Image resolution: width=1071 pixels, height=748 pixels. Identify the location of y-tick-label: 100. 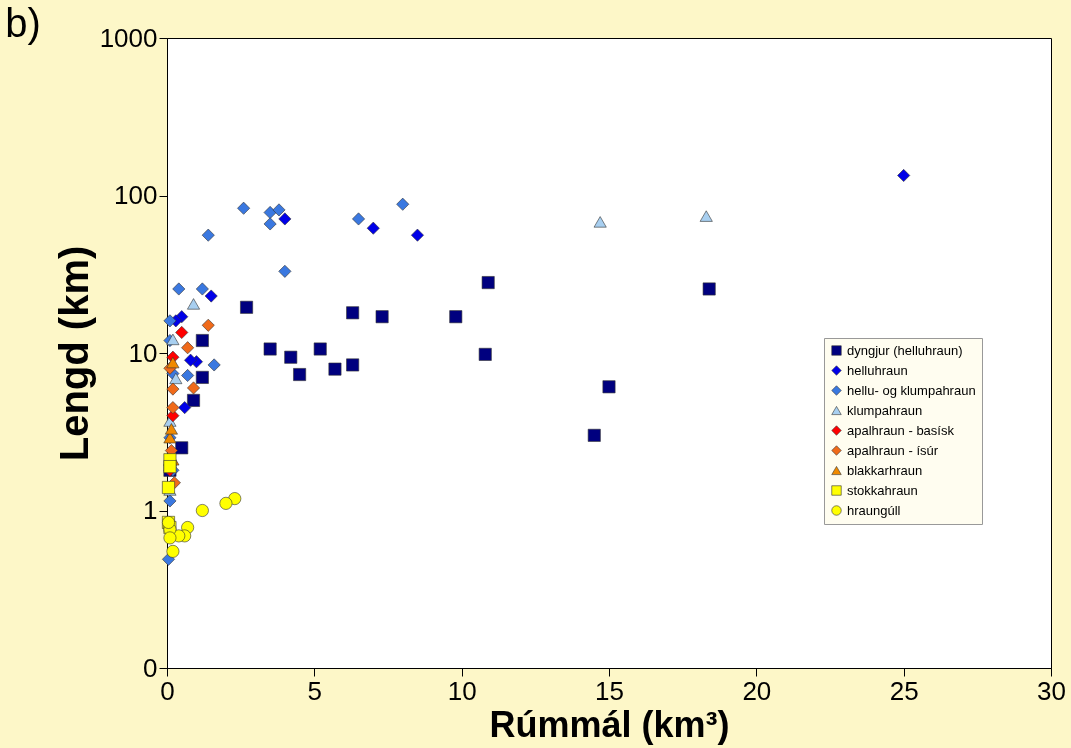
(136, 195).